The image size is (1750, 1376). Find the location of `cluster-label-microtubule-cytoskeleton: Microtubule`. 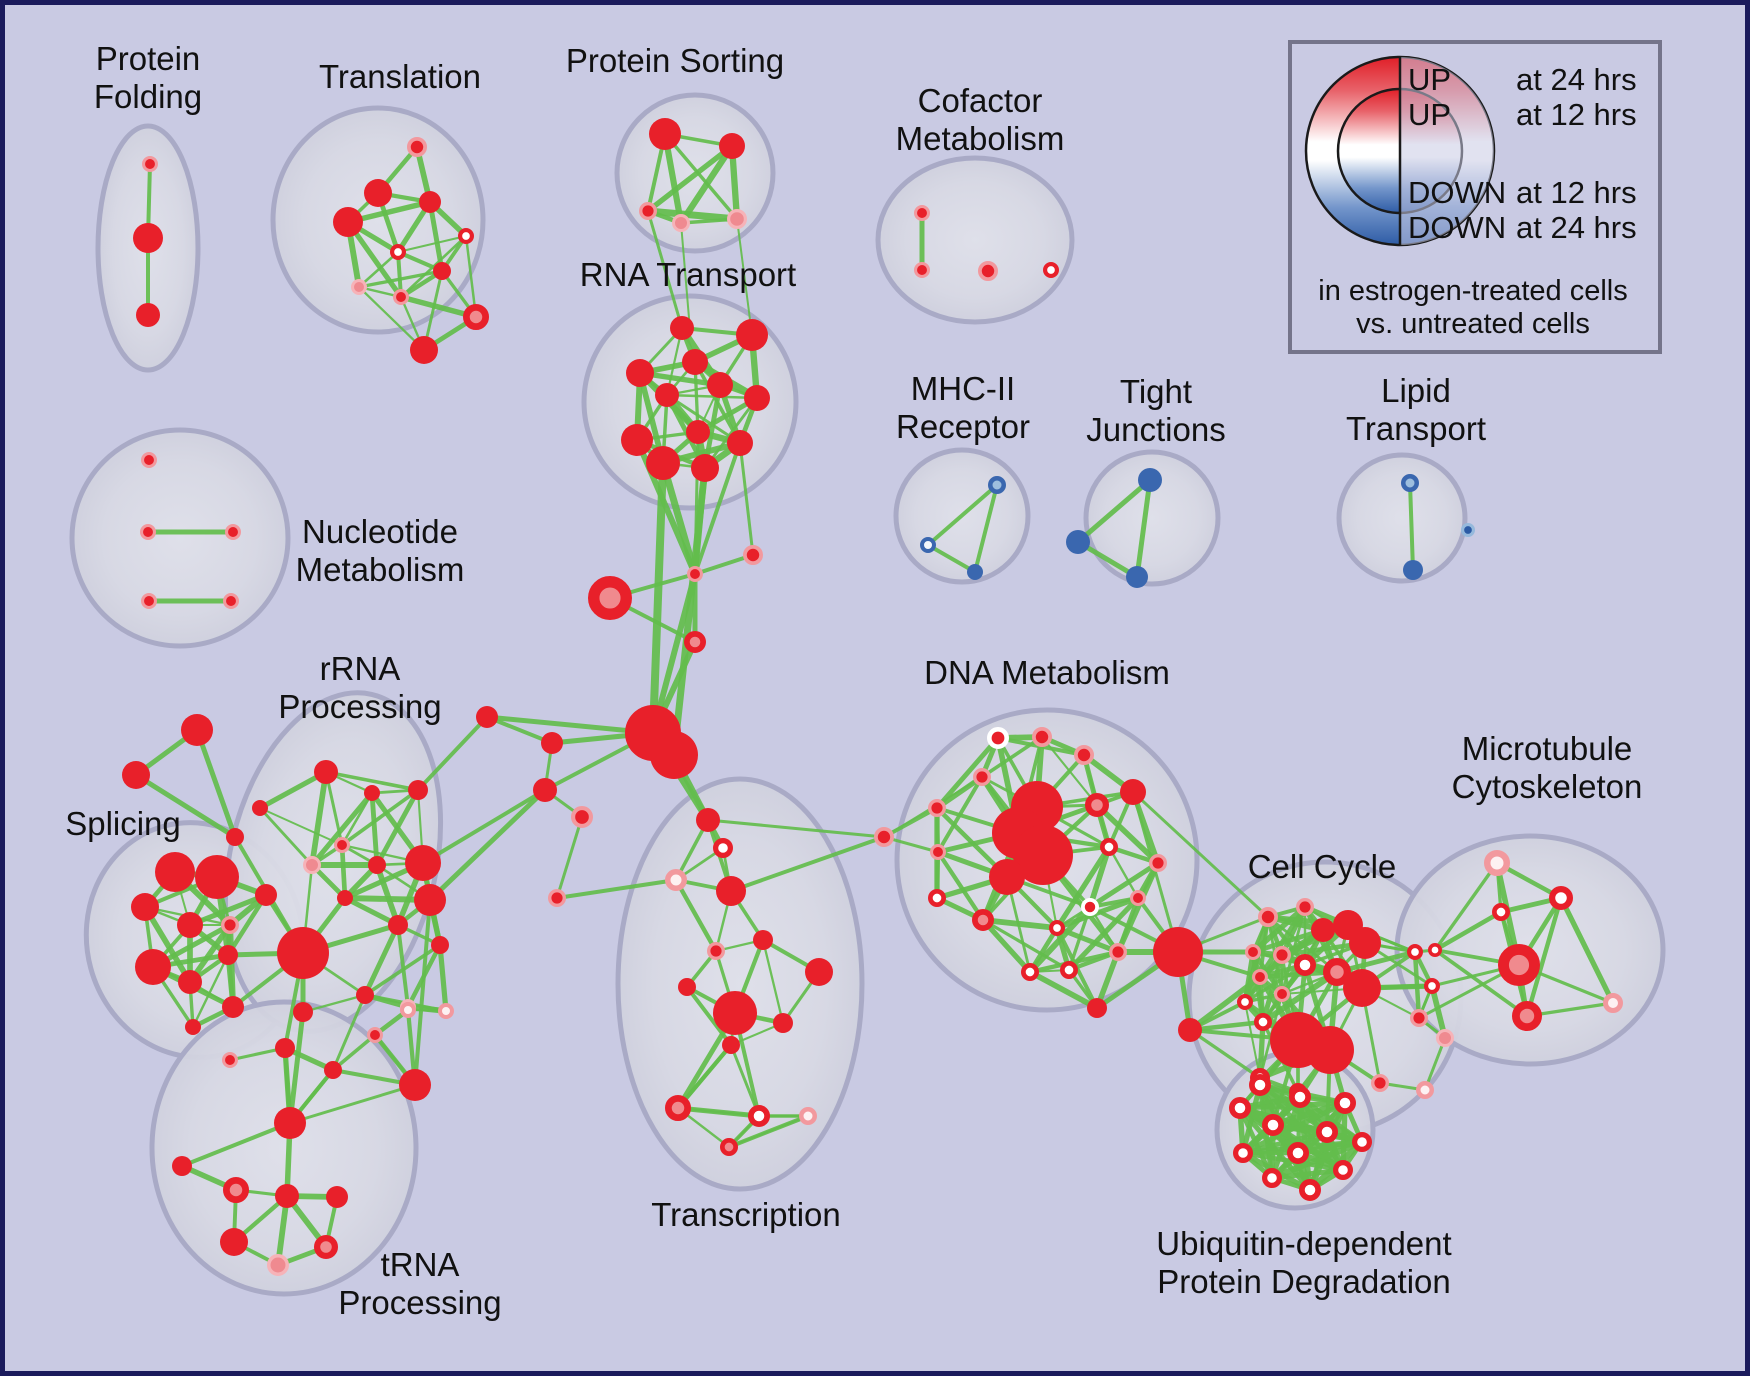

cluster-label-microtubule-cytoskeleton: Microtubule is located at coordinates (1547, 748).